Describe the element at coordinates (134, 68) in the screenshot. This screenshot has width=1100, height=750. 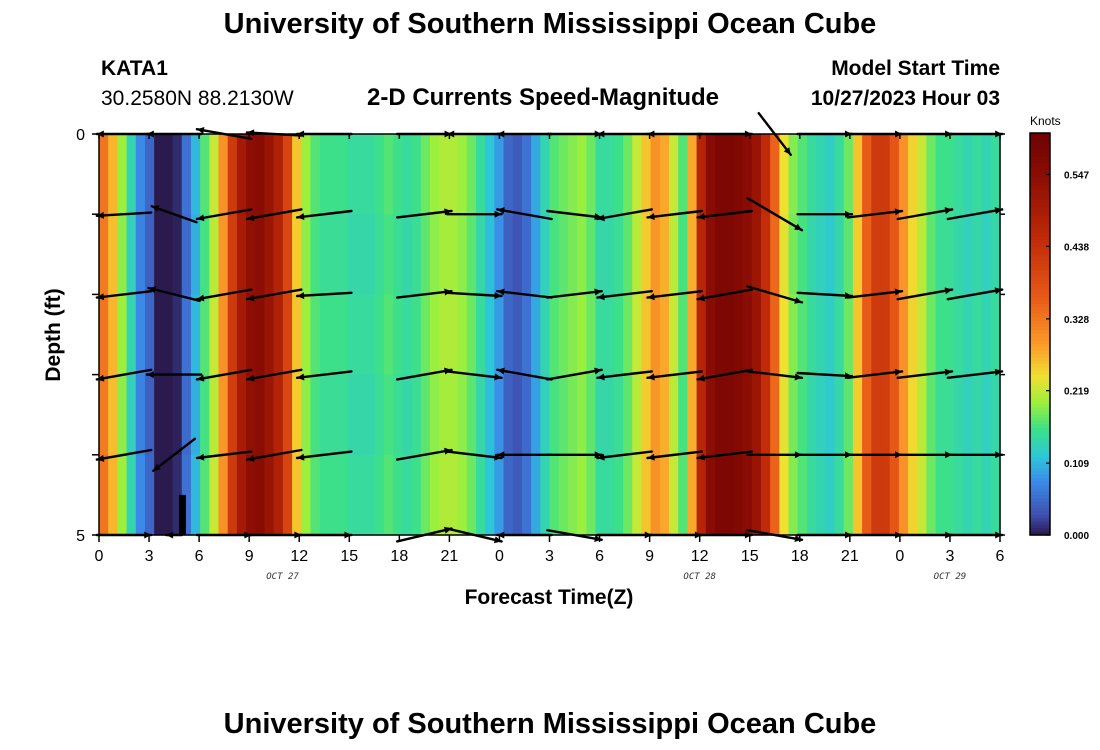
I see `station-id: KATA1` at that location.